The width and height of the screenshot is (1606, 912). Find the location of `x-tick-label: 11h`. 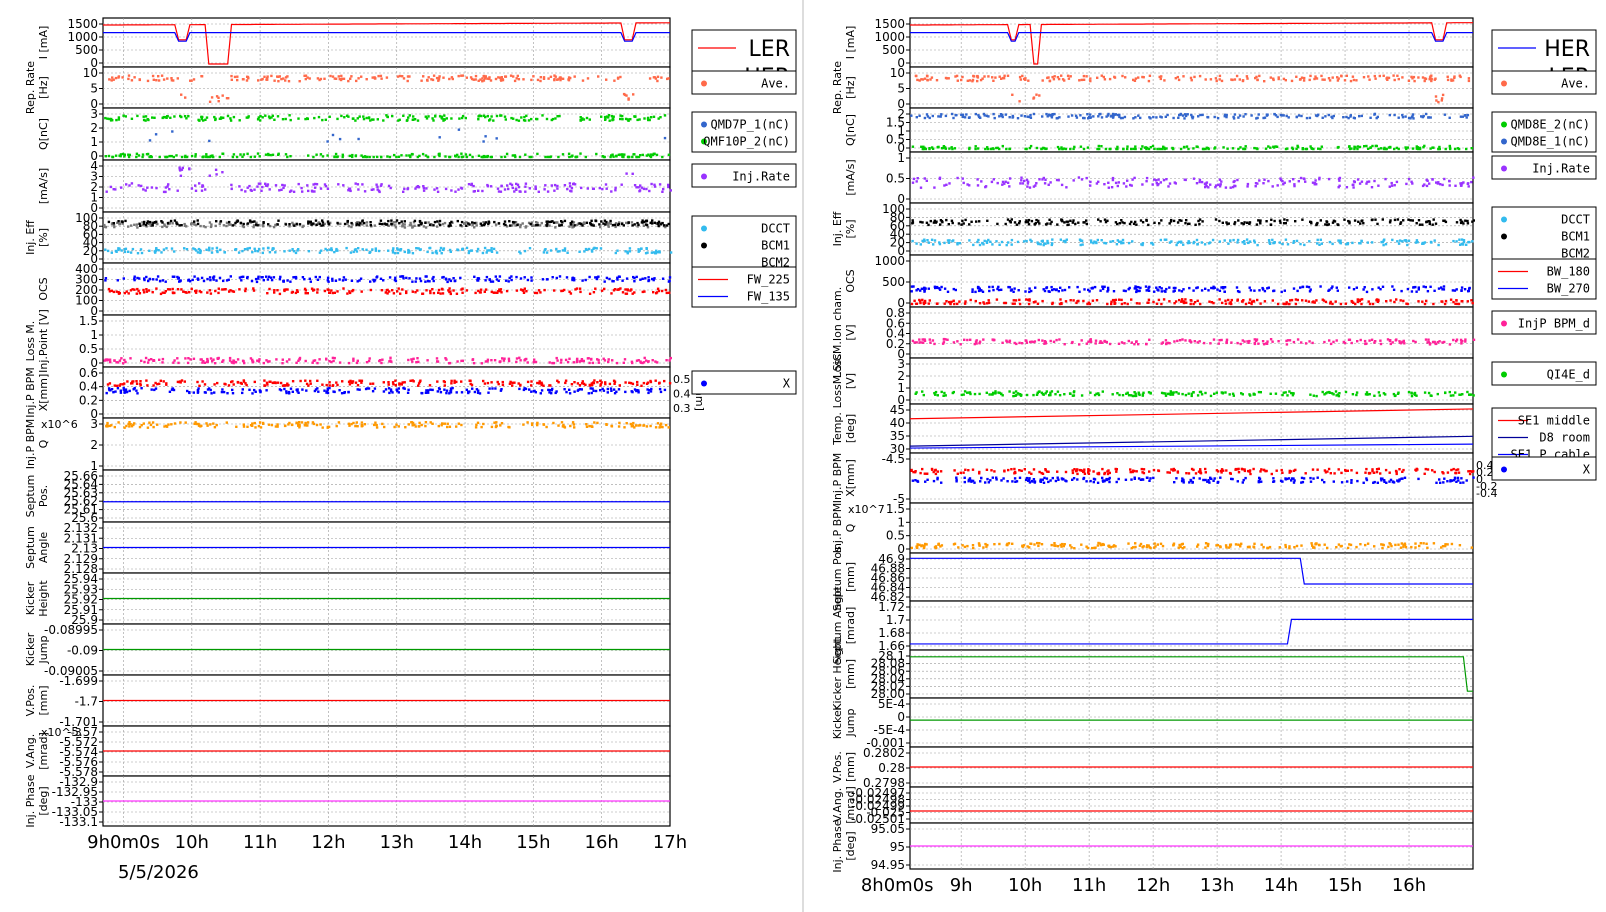

x-tick-label: 11h is located at coordinates (260, 842).